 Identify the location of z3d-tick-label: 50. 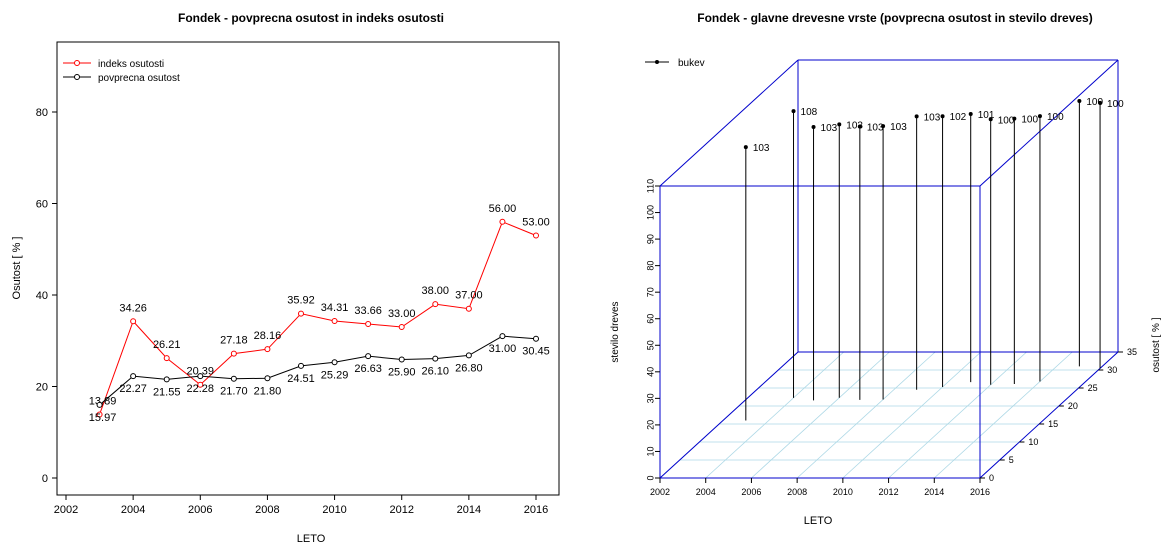
(650, 345).